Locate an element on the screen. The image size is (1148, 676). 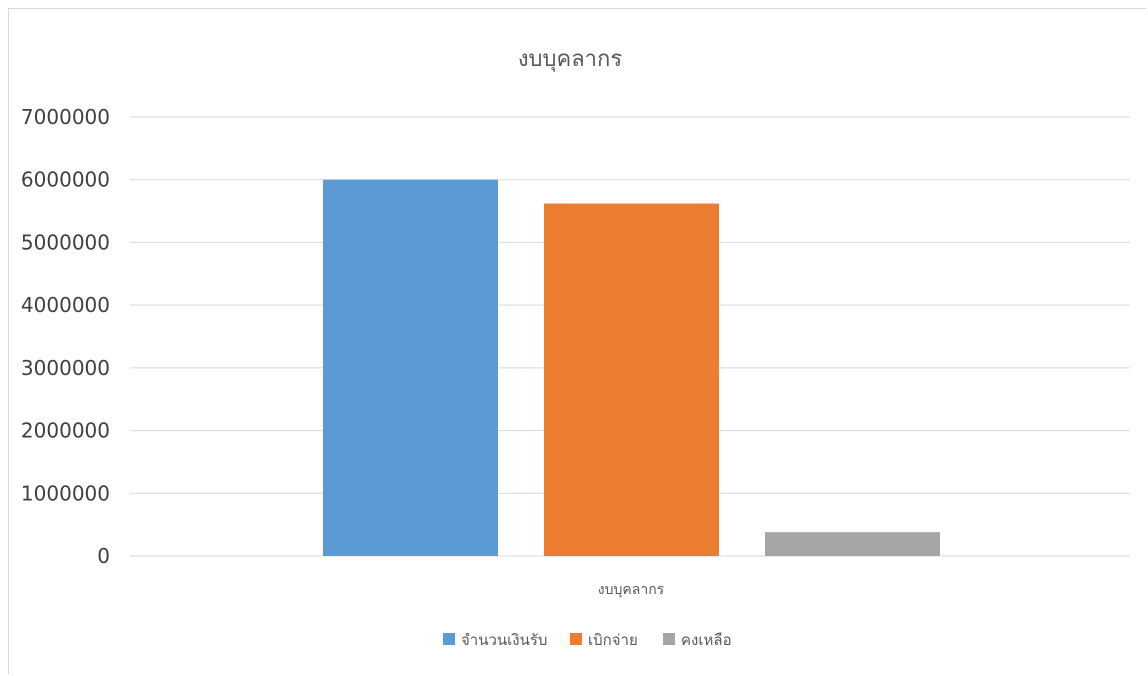
y-tick-label: 0 is located at coordinates (103, 556).